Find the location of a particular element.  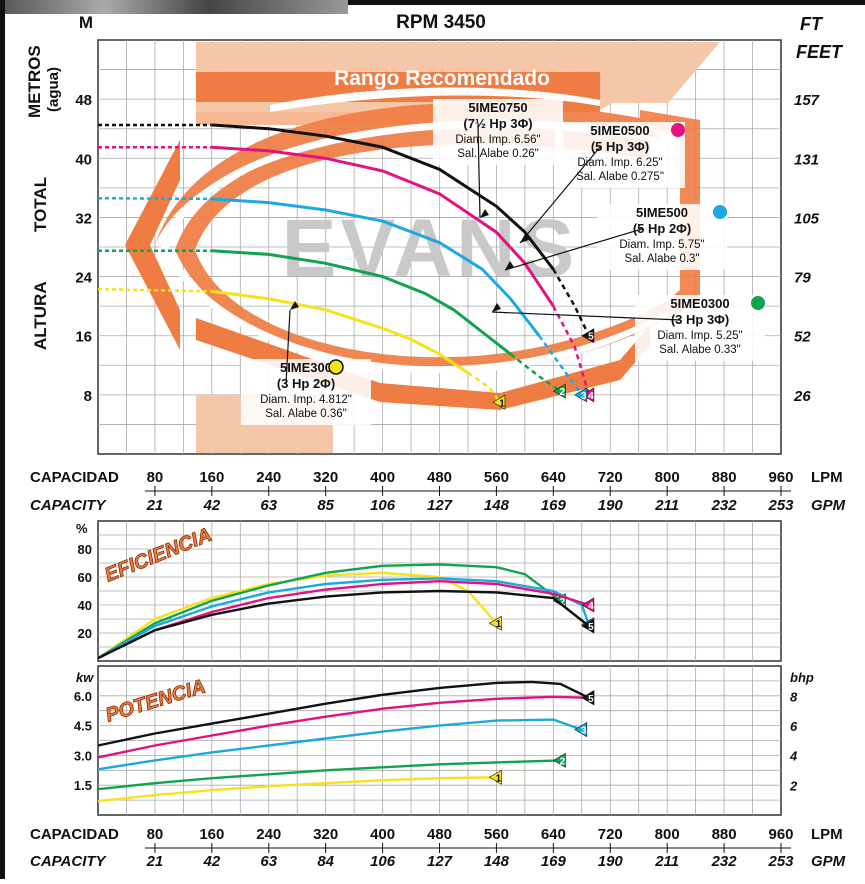

capacity-label-1: CAPACITY is located at coordinates (69, 505).